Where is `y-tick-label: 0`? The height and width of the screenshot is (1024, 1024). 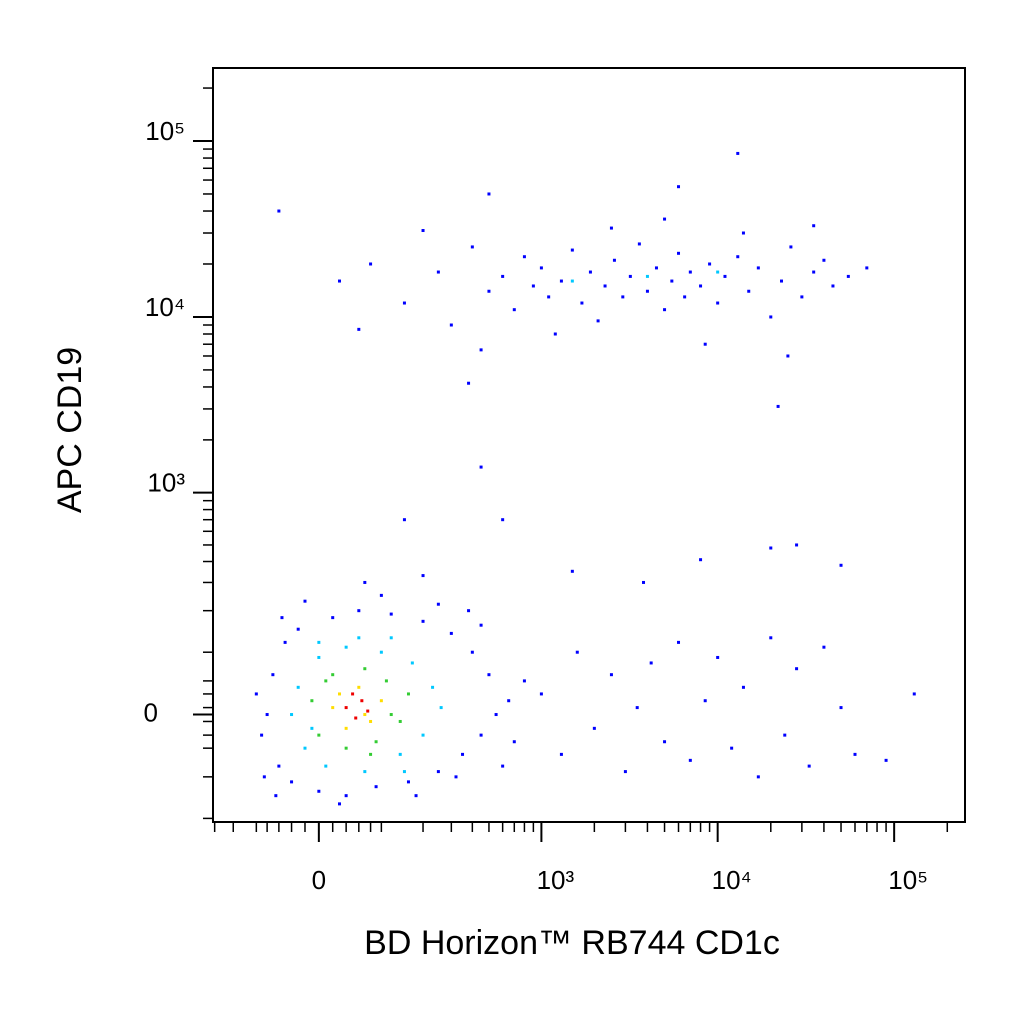
y-tick-label: 0 is located at coordinates (151, 712).